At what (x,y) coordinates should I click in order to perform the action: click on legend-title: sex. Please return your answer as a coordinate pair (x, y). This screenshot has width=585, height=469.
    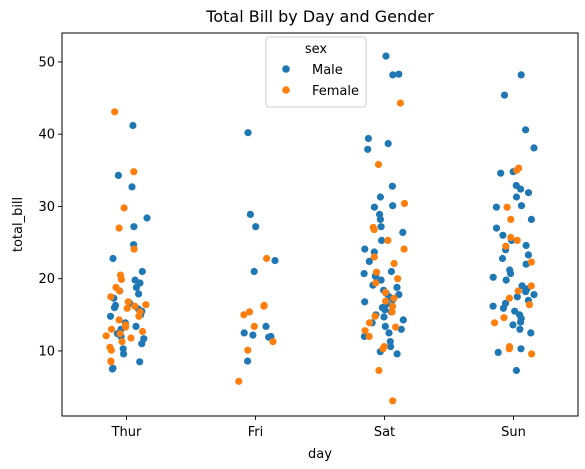
    Looking at the image, I should click on (316, 49).